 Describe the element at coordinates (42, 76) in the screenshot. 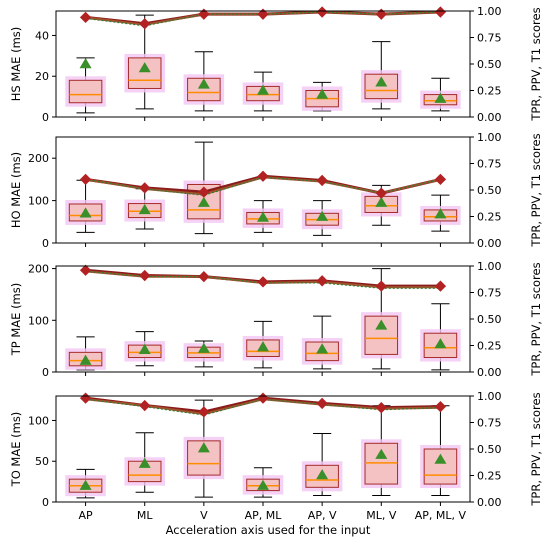

I see `left-tick-label: 20` at that location.